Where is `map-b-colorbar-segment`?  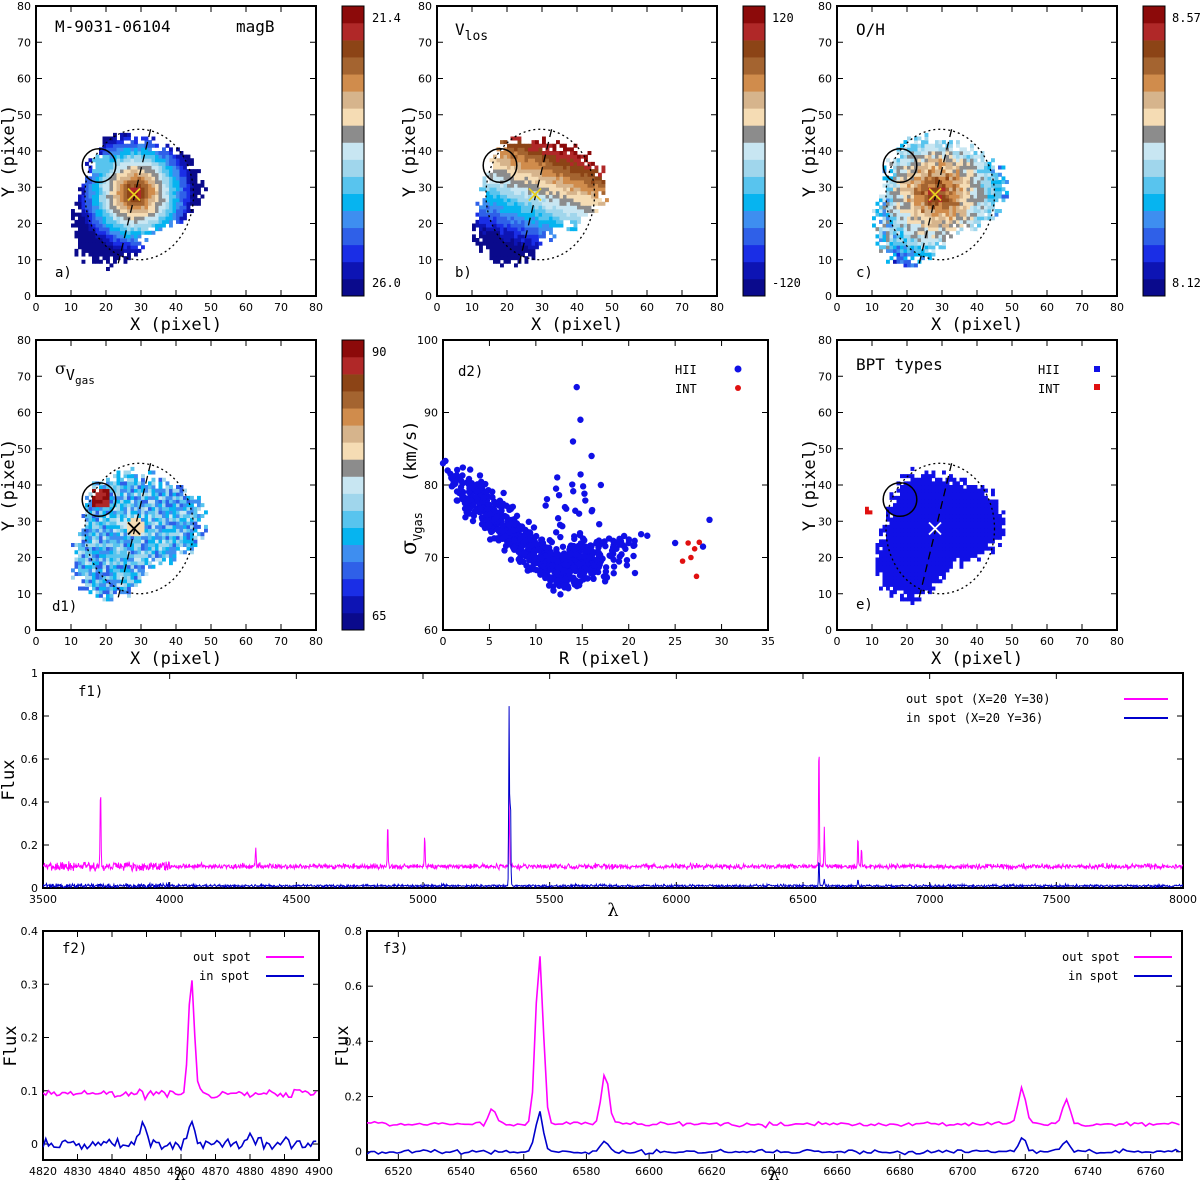 map-b-colorbar-segment is located at coordinates (754, 134).